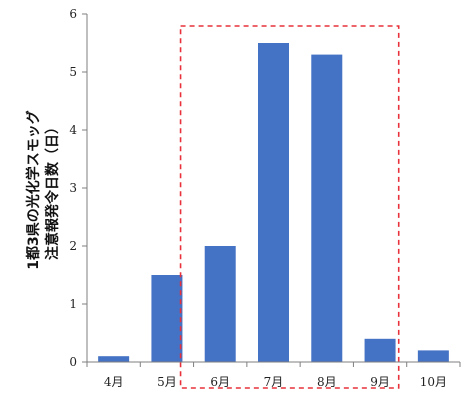  Describe the element at coordinates (73, 188) in the screenshot. I see `y-tick-label: 3` at that location.